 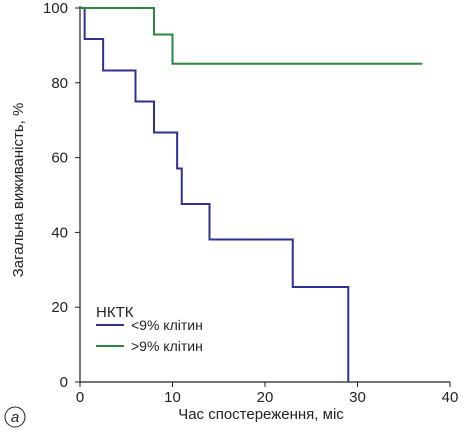 I want to click on legend-label-1: >9% клітин, so click(x=167, y=346).